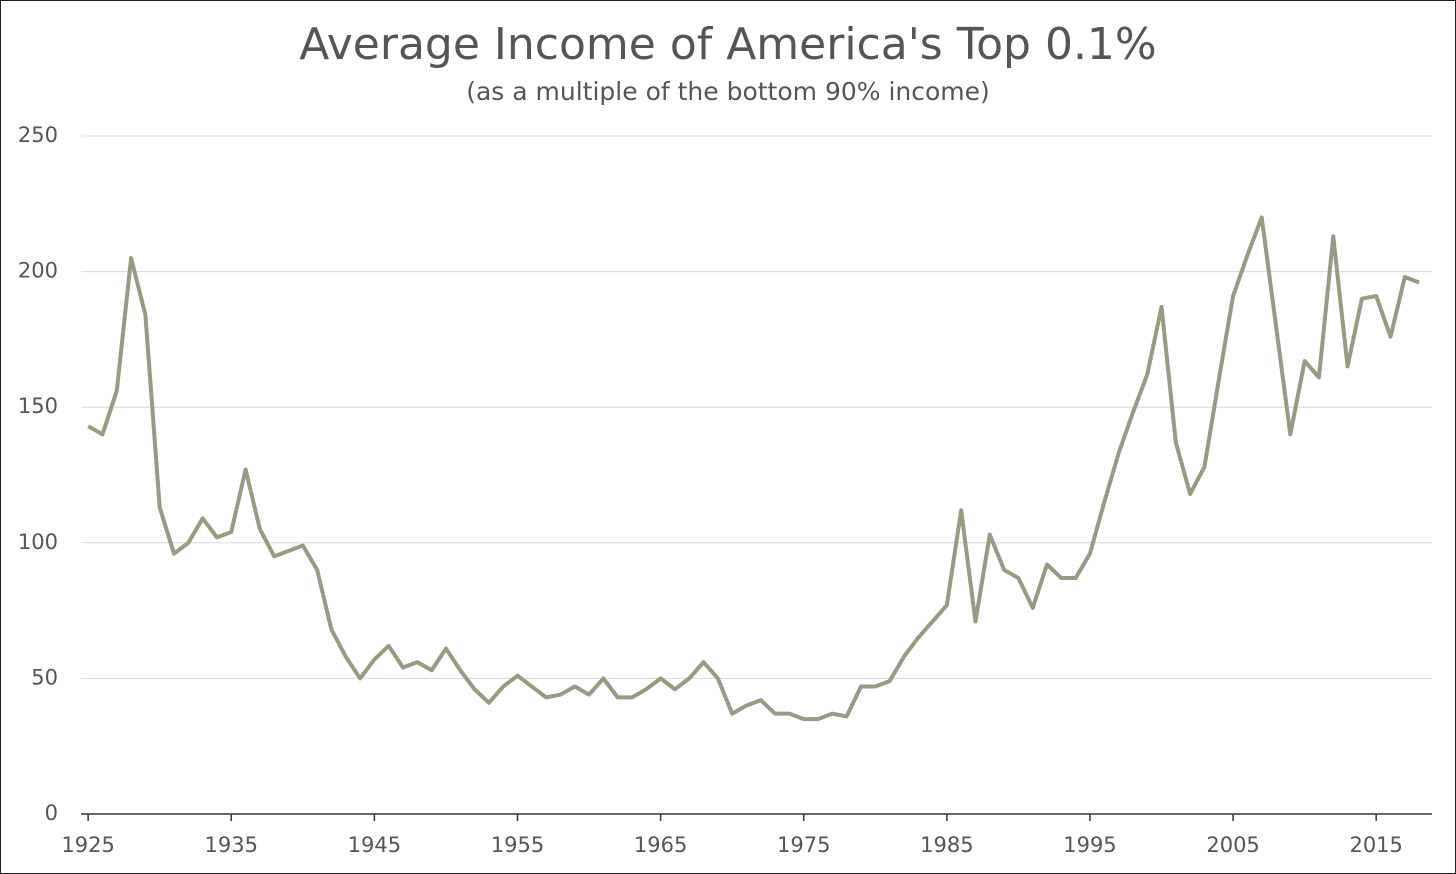  What do you see at coordinates (946, 845) in the screenshot?
I see `x-tick-label: 1985` at bounding box center [946, 845].